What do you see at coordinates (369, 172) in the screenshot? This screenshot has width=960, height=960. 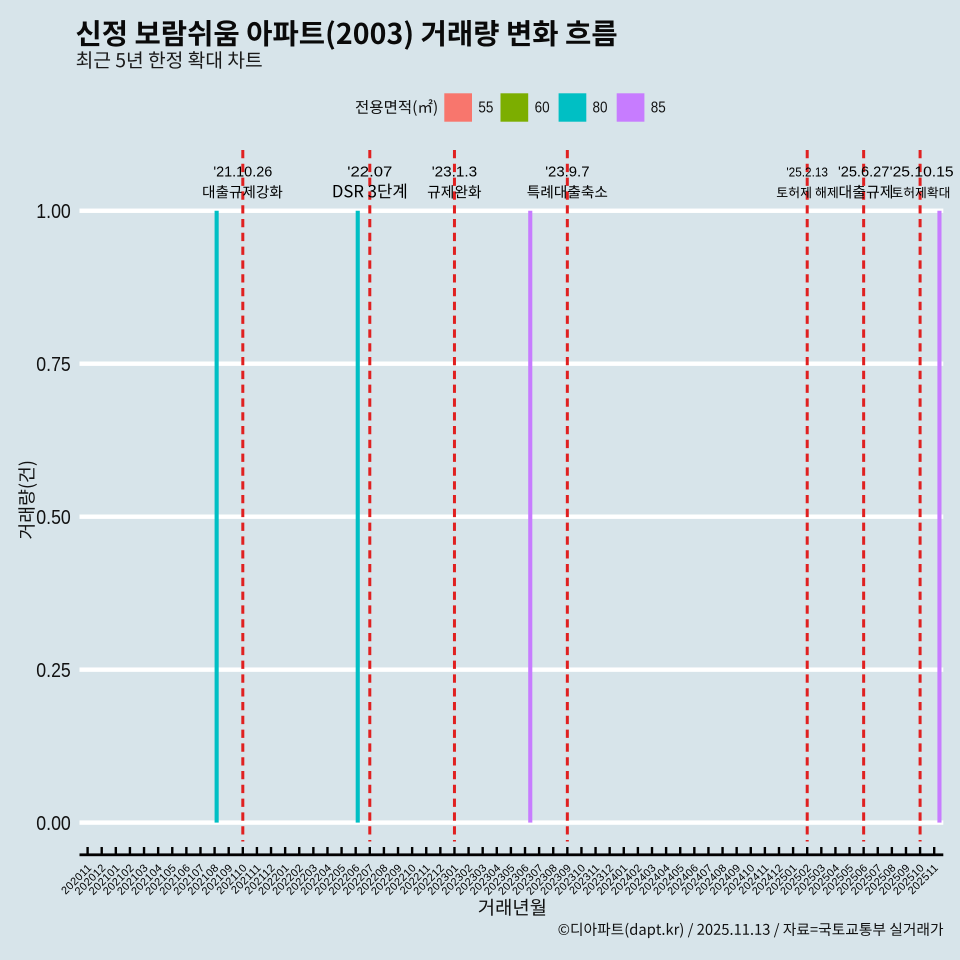 I see `svg-text: '22.07` at bounding box center [369, 172].